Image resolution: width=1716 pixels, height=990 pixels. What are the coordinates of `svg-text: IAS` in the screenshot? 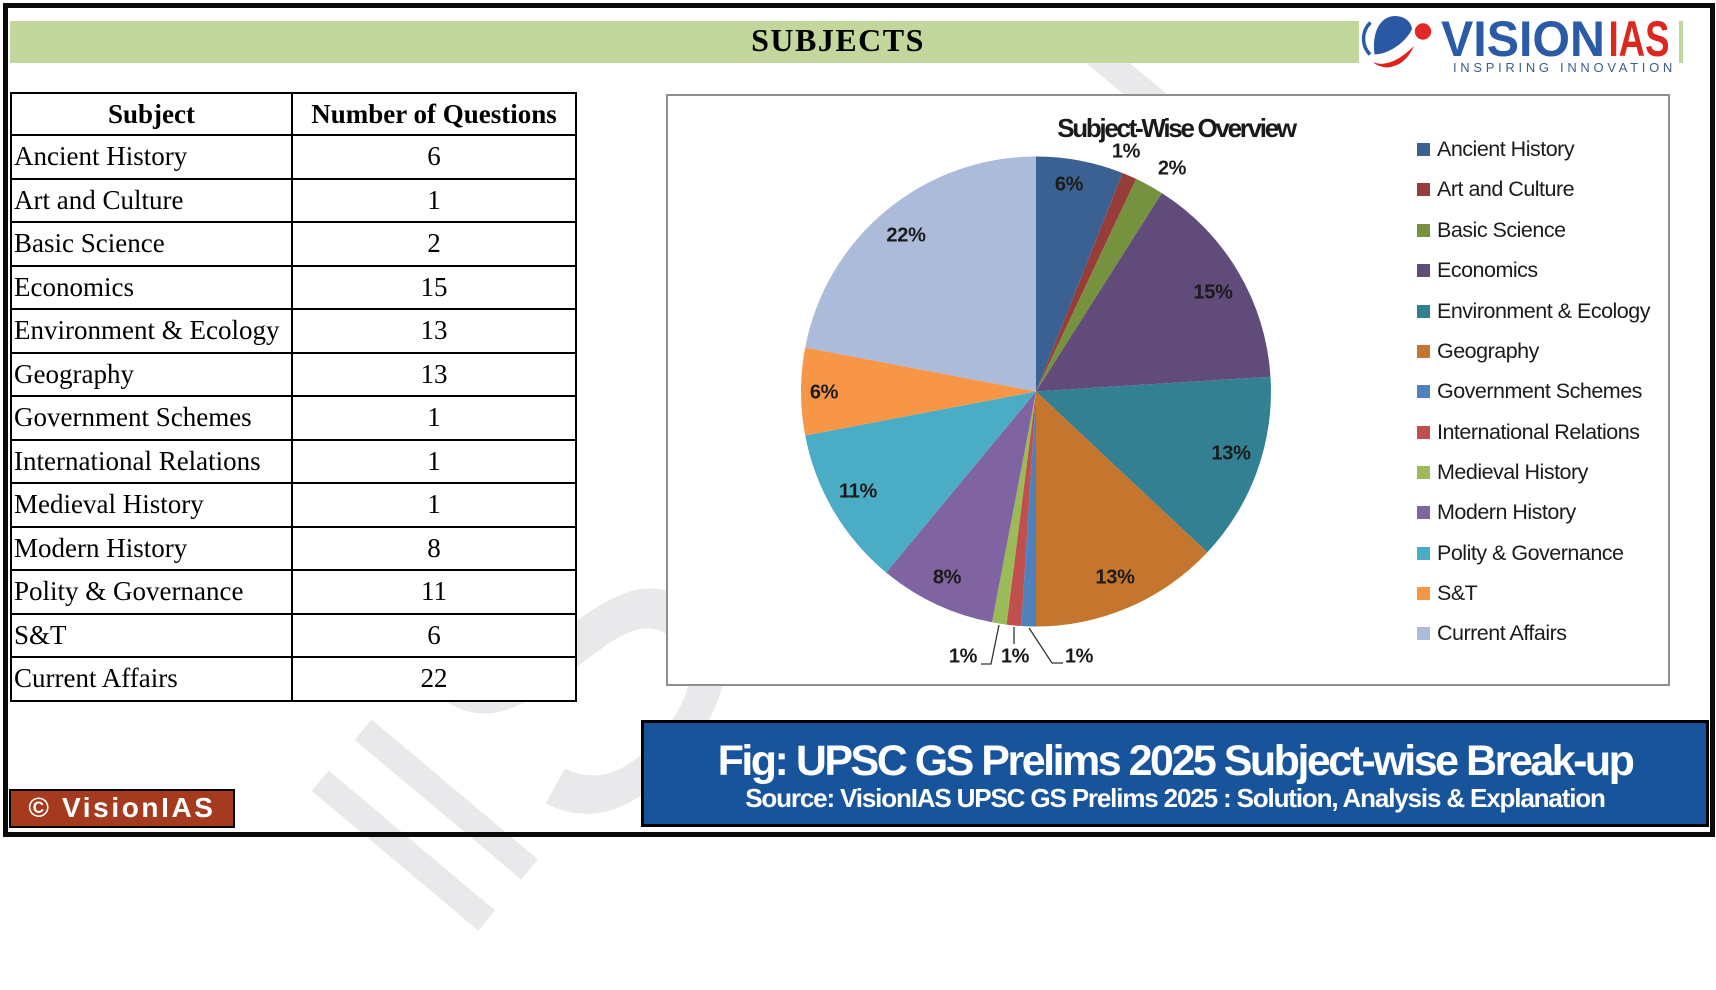 It's located at (1639, 39).